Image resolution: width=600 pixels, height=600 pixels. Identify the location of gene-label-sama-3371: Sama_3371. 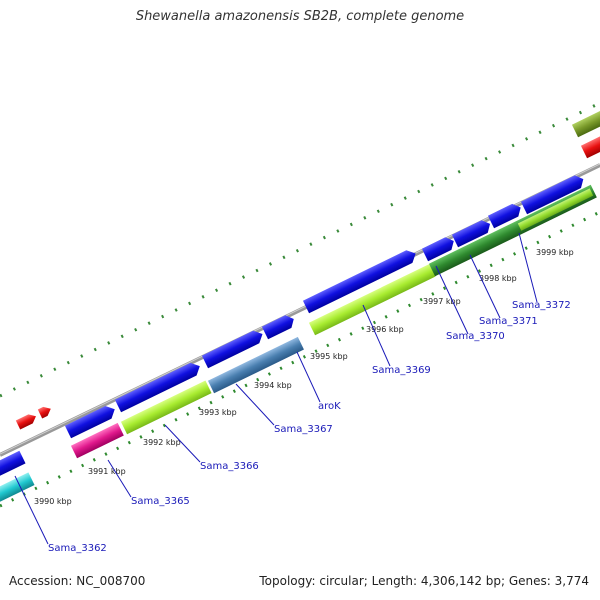
(508, 321).